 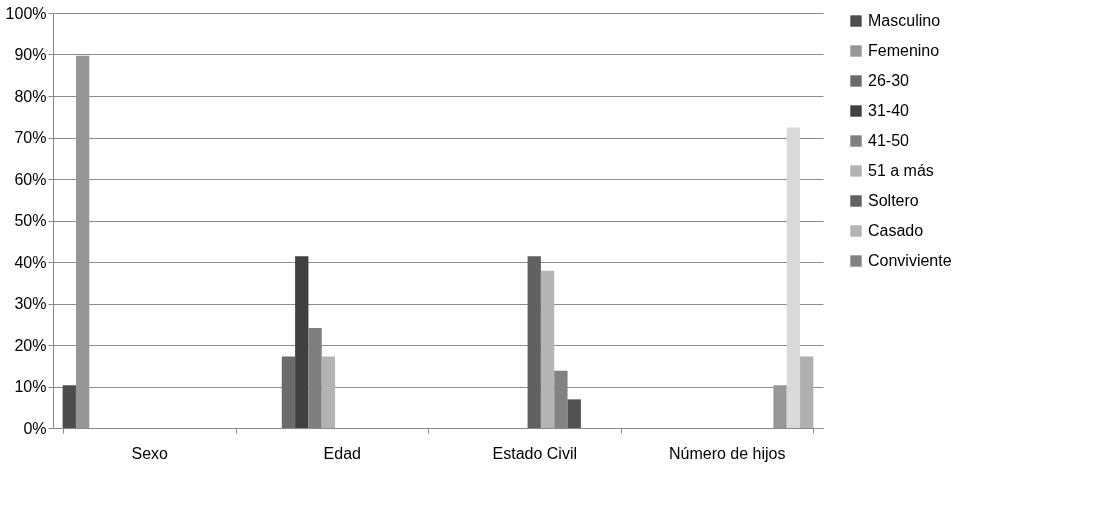 What do you see at coordinates (150, 453) in the screenshot?
I see `x-tick-label: Sexo` at bounding box center [150, 453].